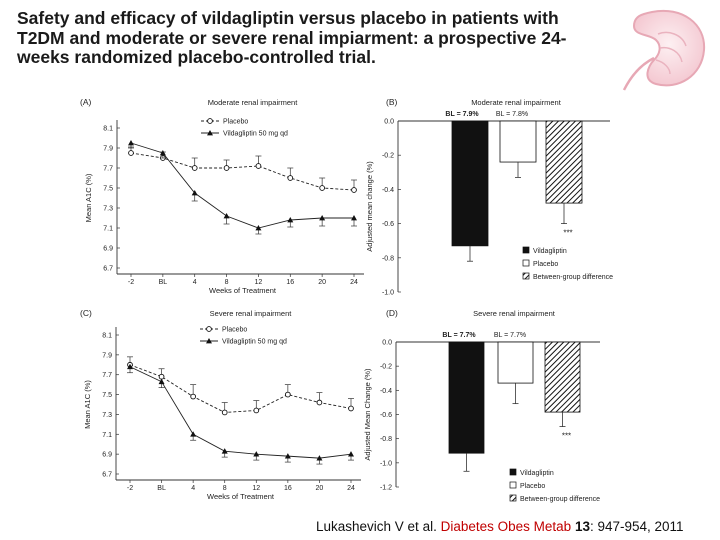 Image resolution: width=720 pixels, height=540 pixels. What do you see at coordinates (209, 341) in the screenshot?
I see `legend-marker-vildagliptin` at bounding box center [209, 341].